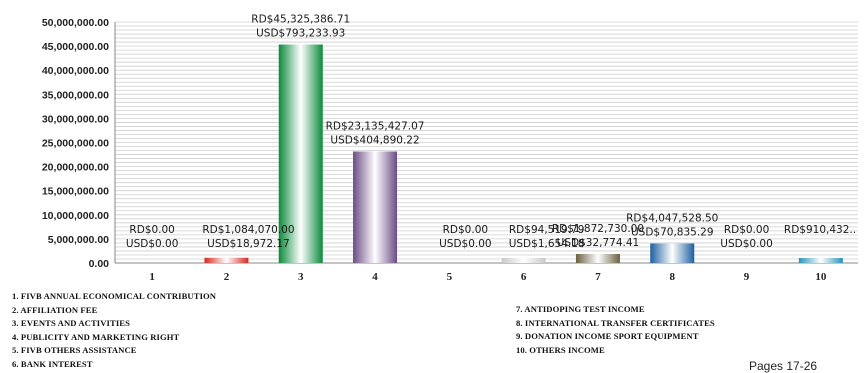  What do you see at coordinates (78, 240) in the screenshot?
I see `y-tick-label: 5,000,000.00` at bounding box center [78, 240].